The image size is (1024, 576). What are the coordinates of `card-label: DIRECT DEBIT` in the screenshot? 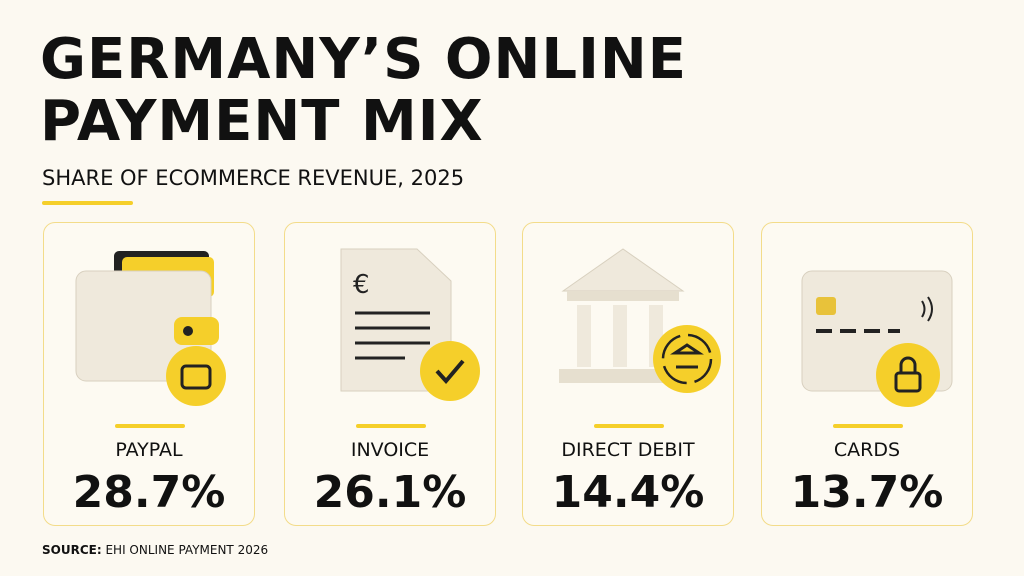 It's located at (628, 450).